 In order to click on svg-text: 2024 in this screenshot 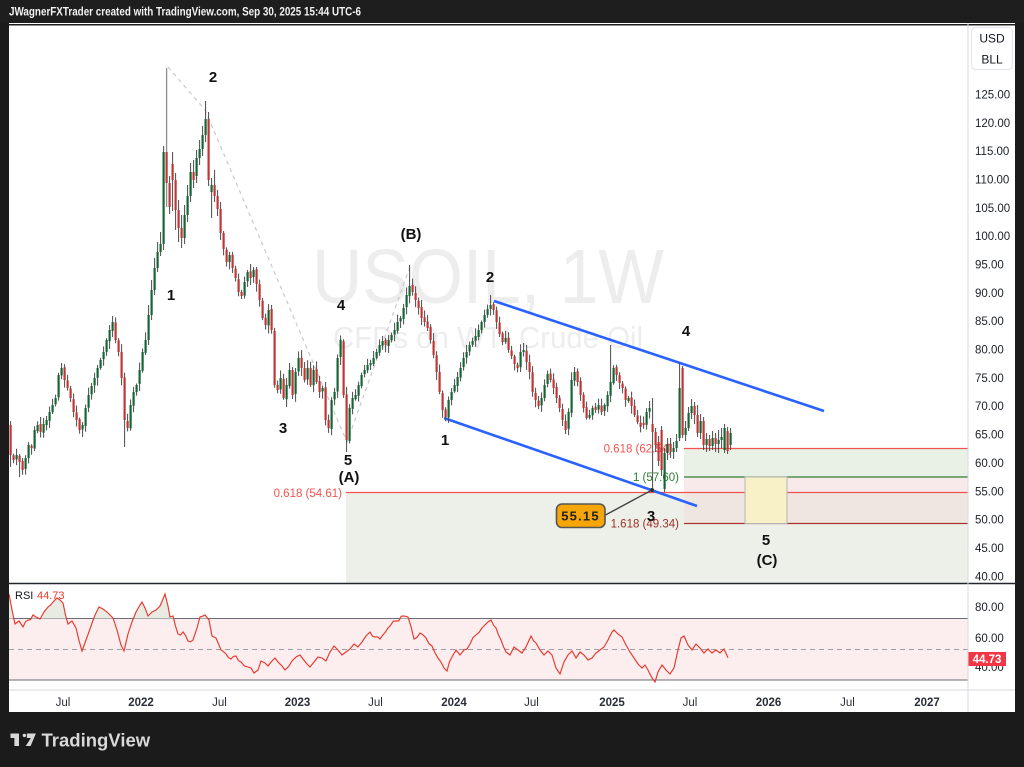, I will do `click(454, 703)`.